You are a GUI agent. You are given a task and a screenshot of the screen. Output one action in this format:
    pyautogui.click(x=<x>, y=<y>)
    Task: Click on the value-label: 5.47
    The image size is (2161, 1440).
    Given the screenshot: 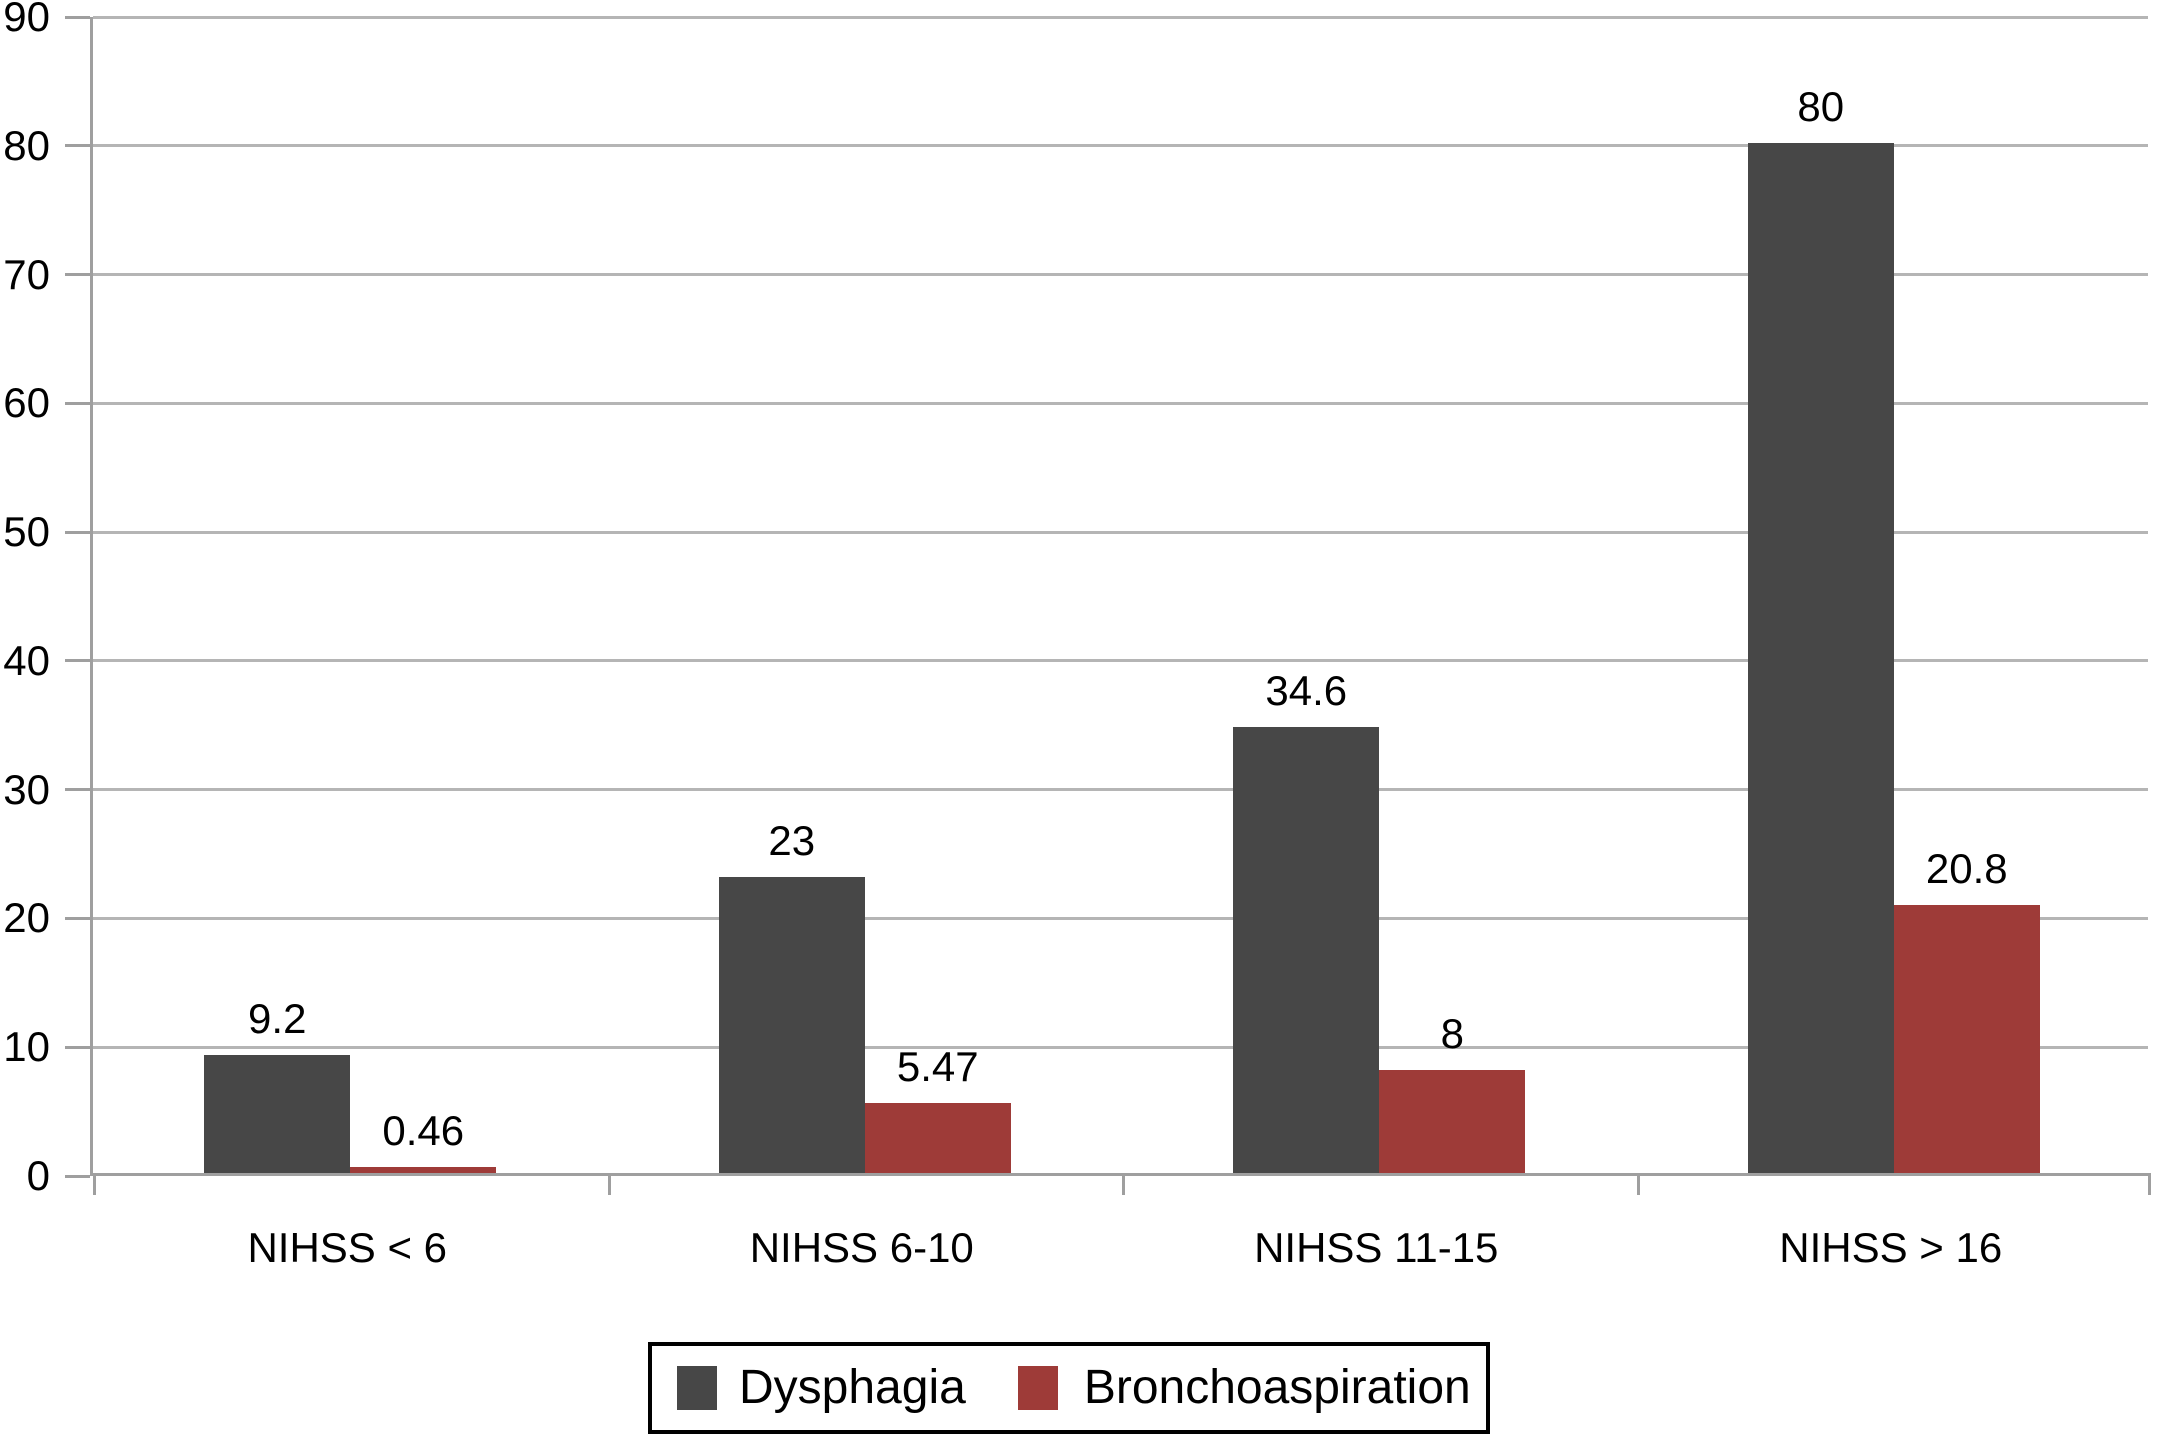 What is the action you would take?
    pyautogui.click(x=937, y=1066)
    